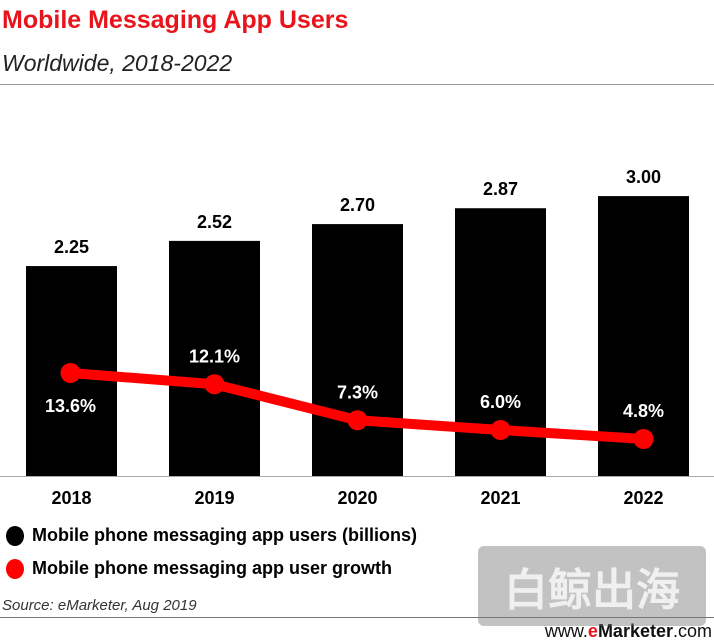 The image size is (714, 642). What do you see at coordinates (500, 189) in the screenshot?
I see `bar-value-label: 2.87` at bounding box center [500, 189].